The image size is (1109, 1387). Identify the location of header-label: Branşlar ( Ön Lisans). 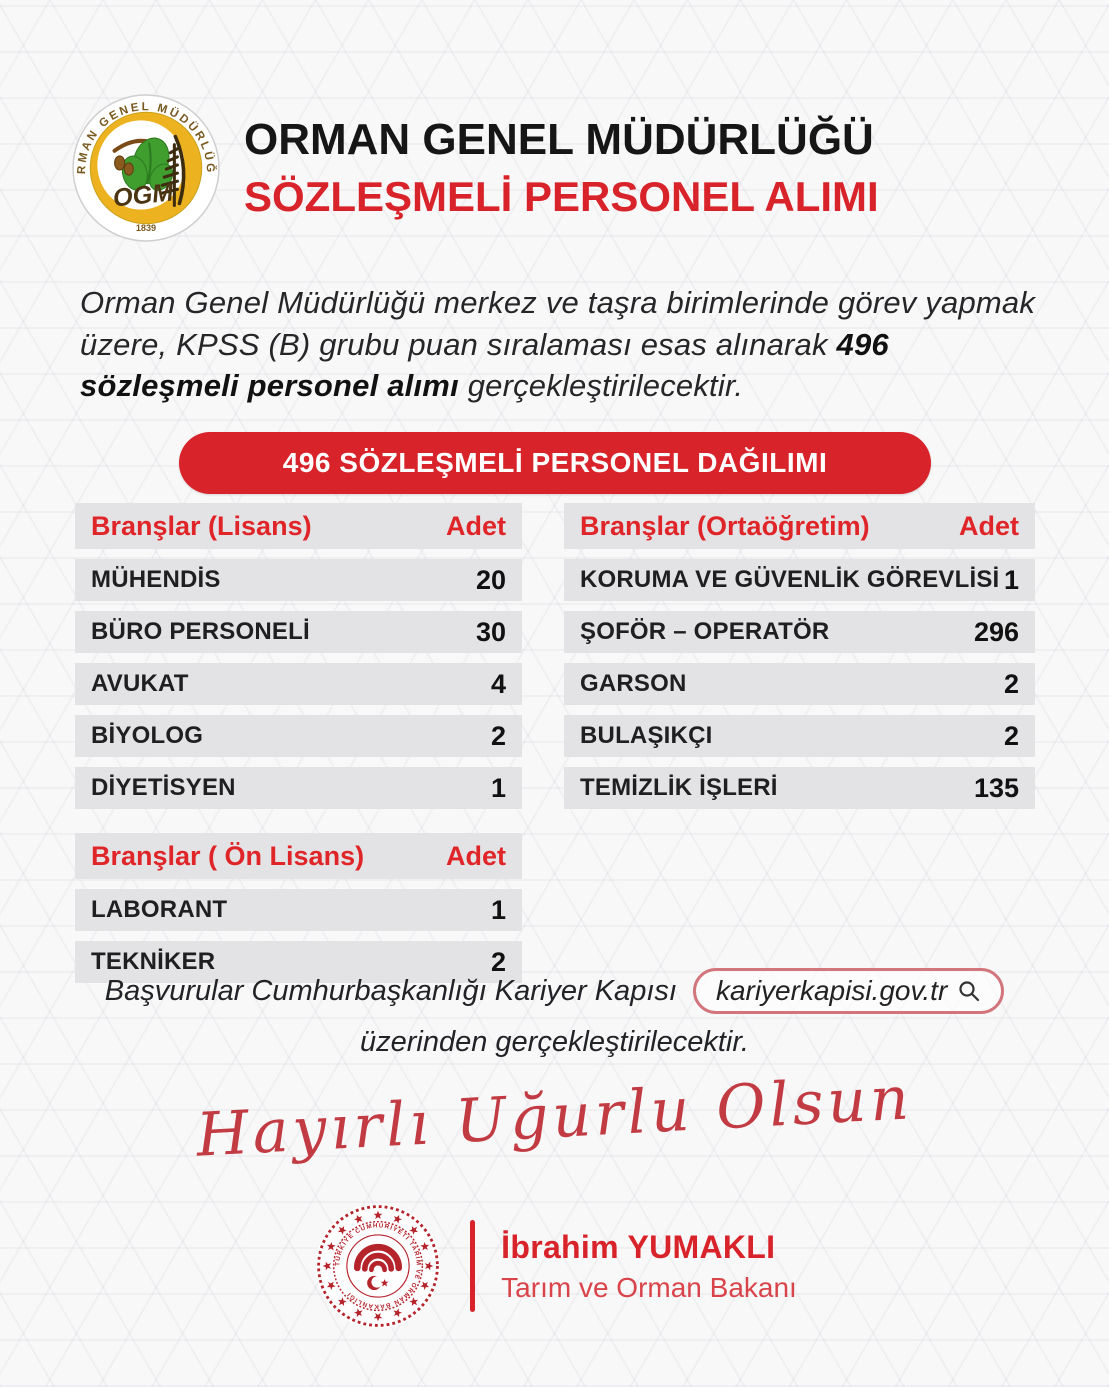
(228, 855).